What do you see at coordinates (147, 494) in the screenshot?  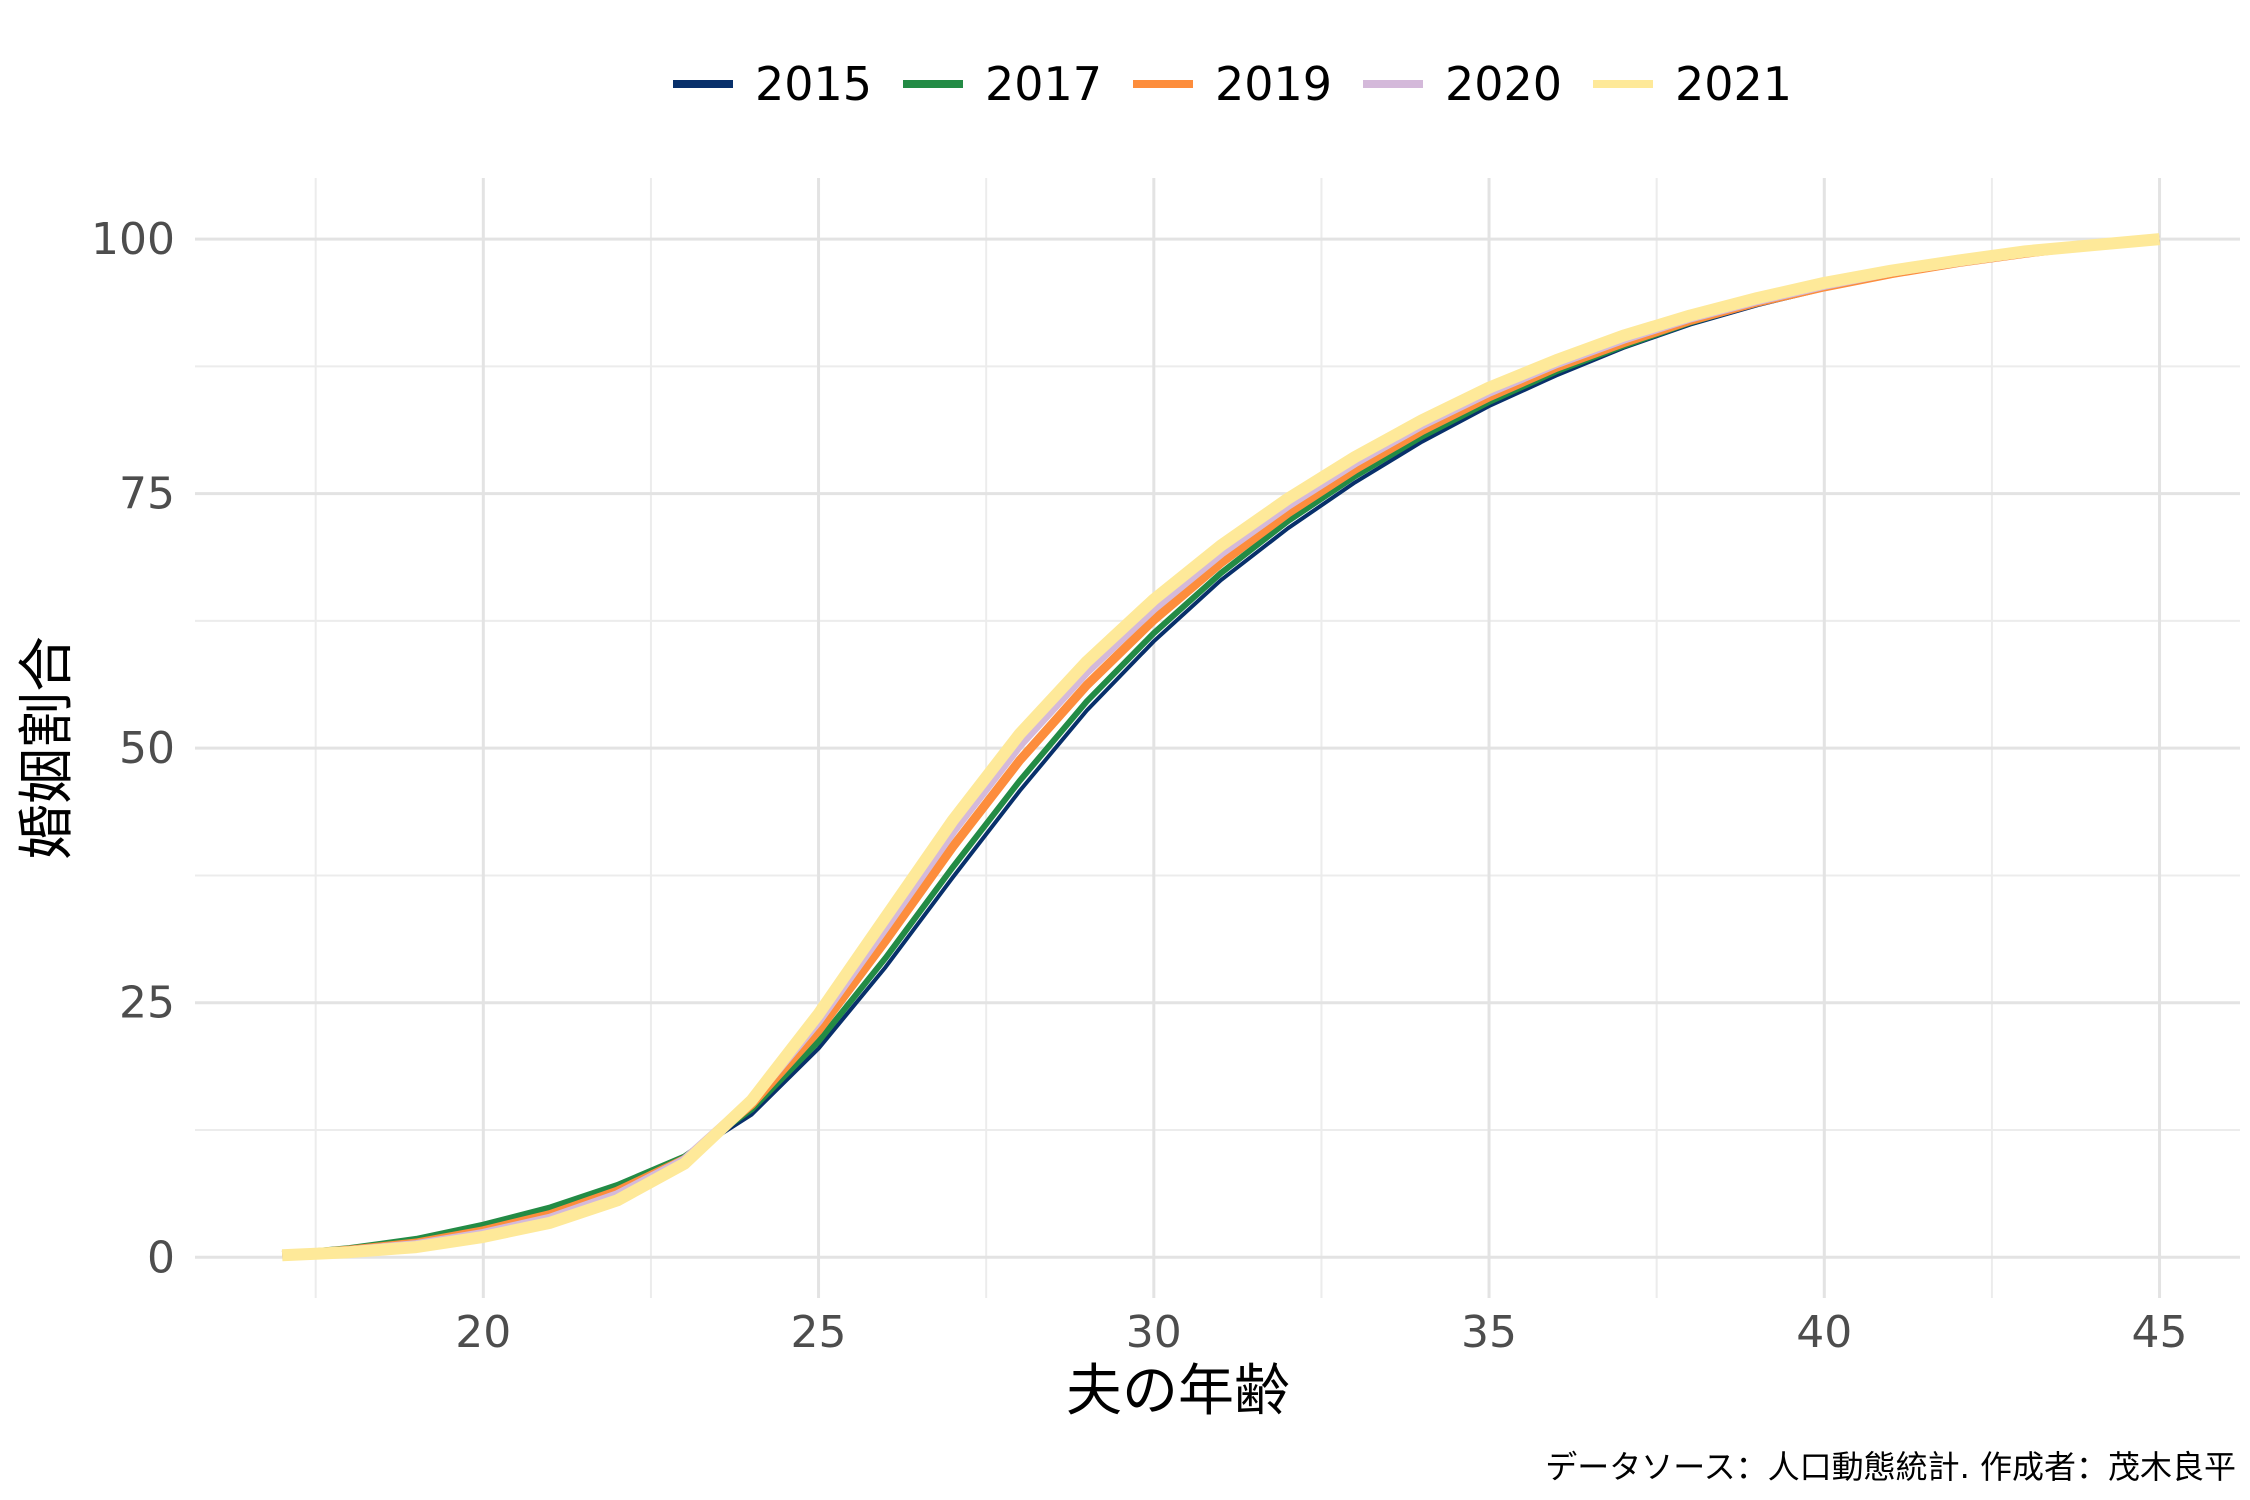 I see `y-tick-label: 75` at bounding box center [147, 494].